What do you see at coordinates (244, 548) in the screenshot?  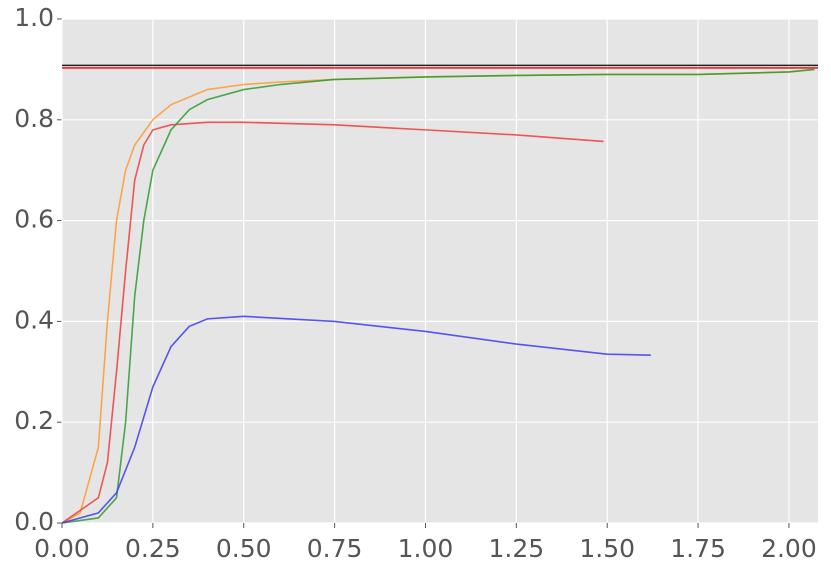 I see `x-tick-label: 0.50` at bounding box center [244, 548].